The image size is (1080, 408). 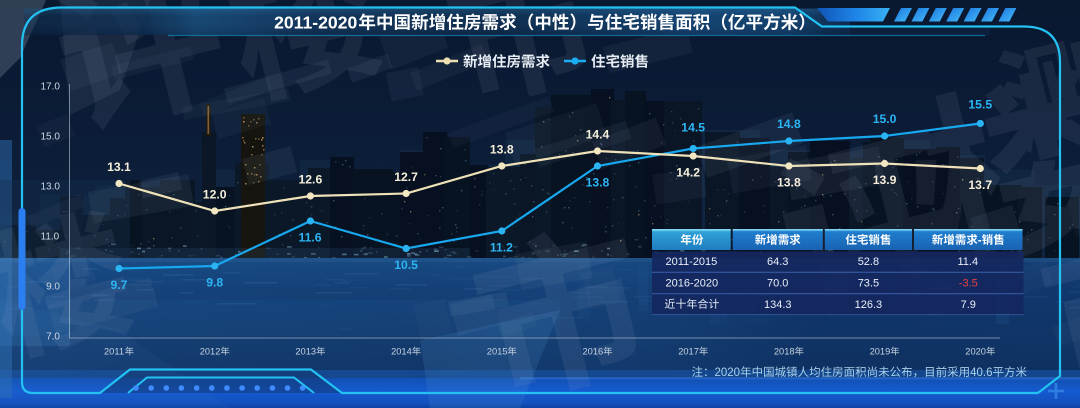 What do you see at coordinates (980, 185) in the screenshot?
I see `svg-text: 13.7` at bounding box center [980, 185].